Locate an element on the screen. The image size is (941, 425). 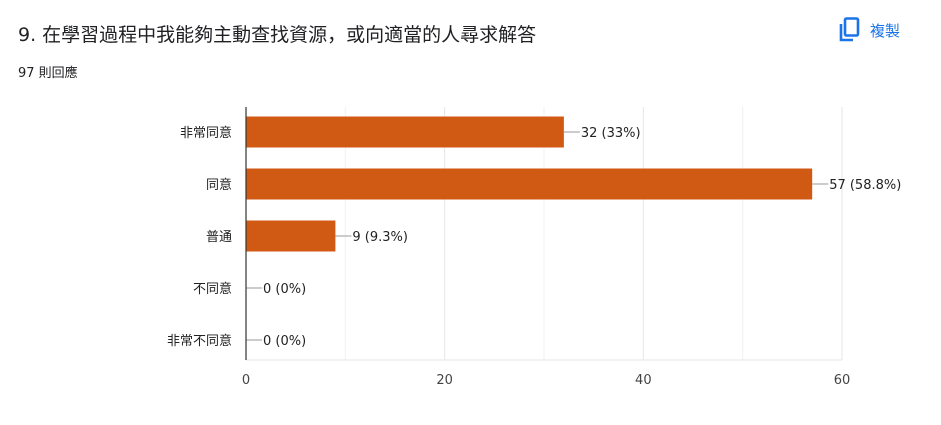
x-tick-label-2: 40 is located at coordinates (643, 380).